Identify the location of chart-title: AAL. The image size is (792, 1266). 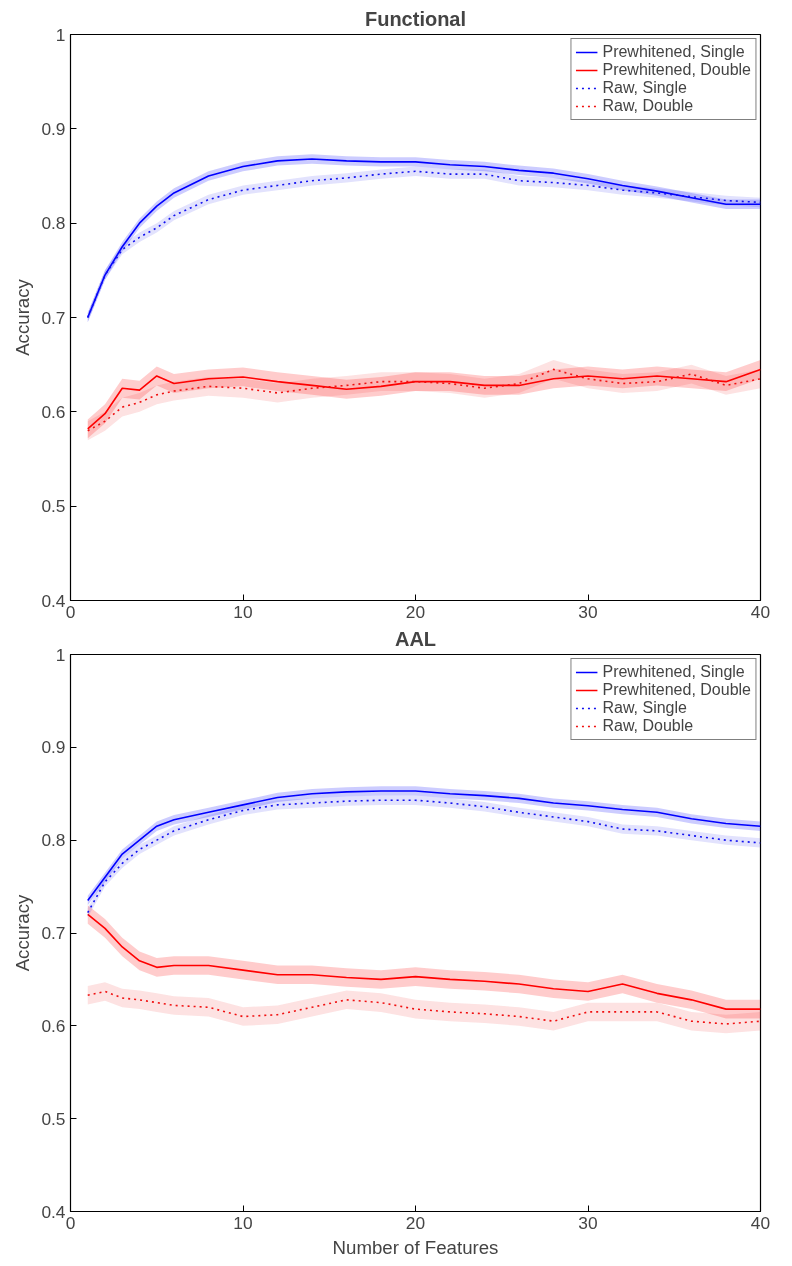
(415, 638).